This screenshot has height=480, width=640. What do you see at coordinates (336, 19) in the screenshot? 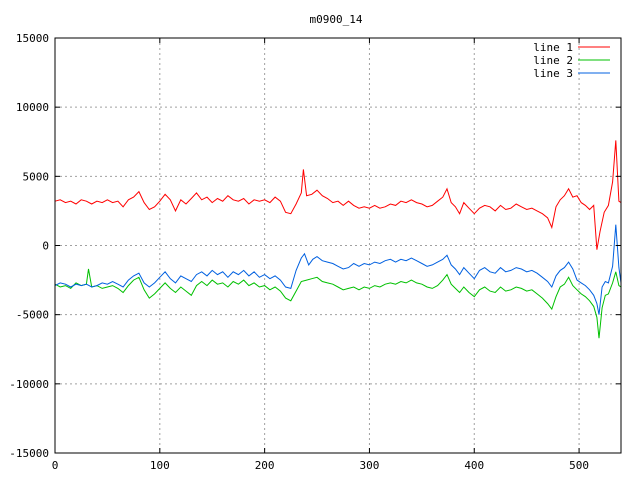
I see `chart-title: m0900_14` at bounding box center [336, 19].